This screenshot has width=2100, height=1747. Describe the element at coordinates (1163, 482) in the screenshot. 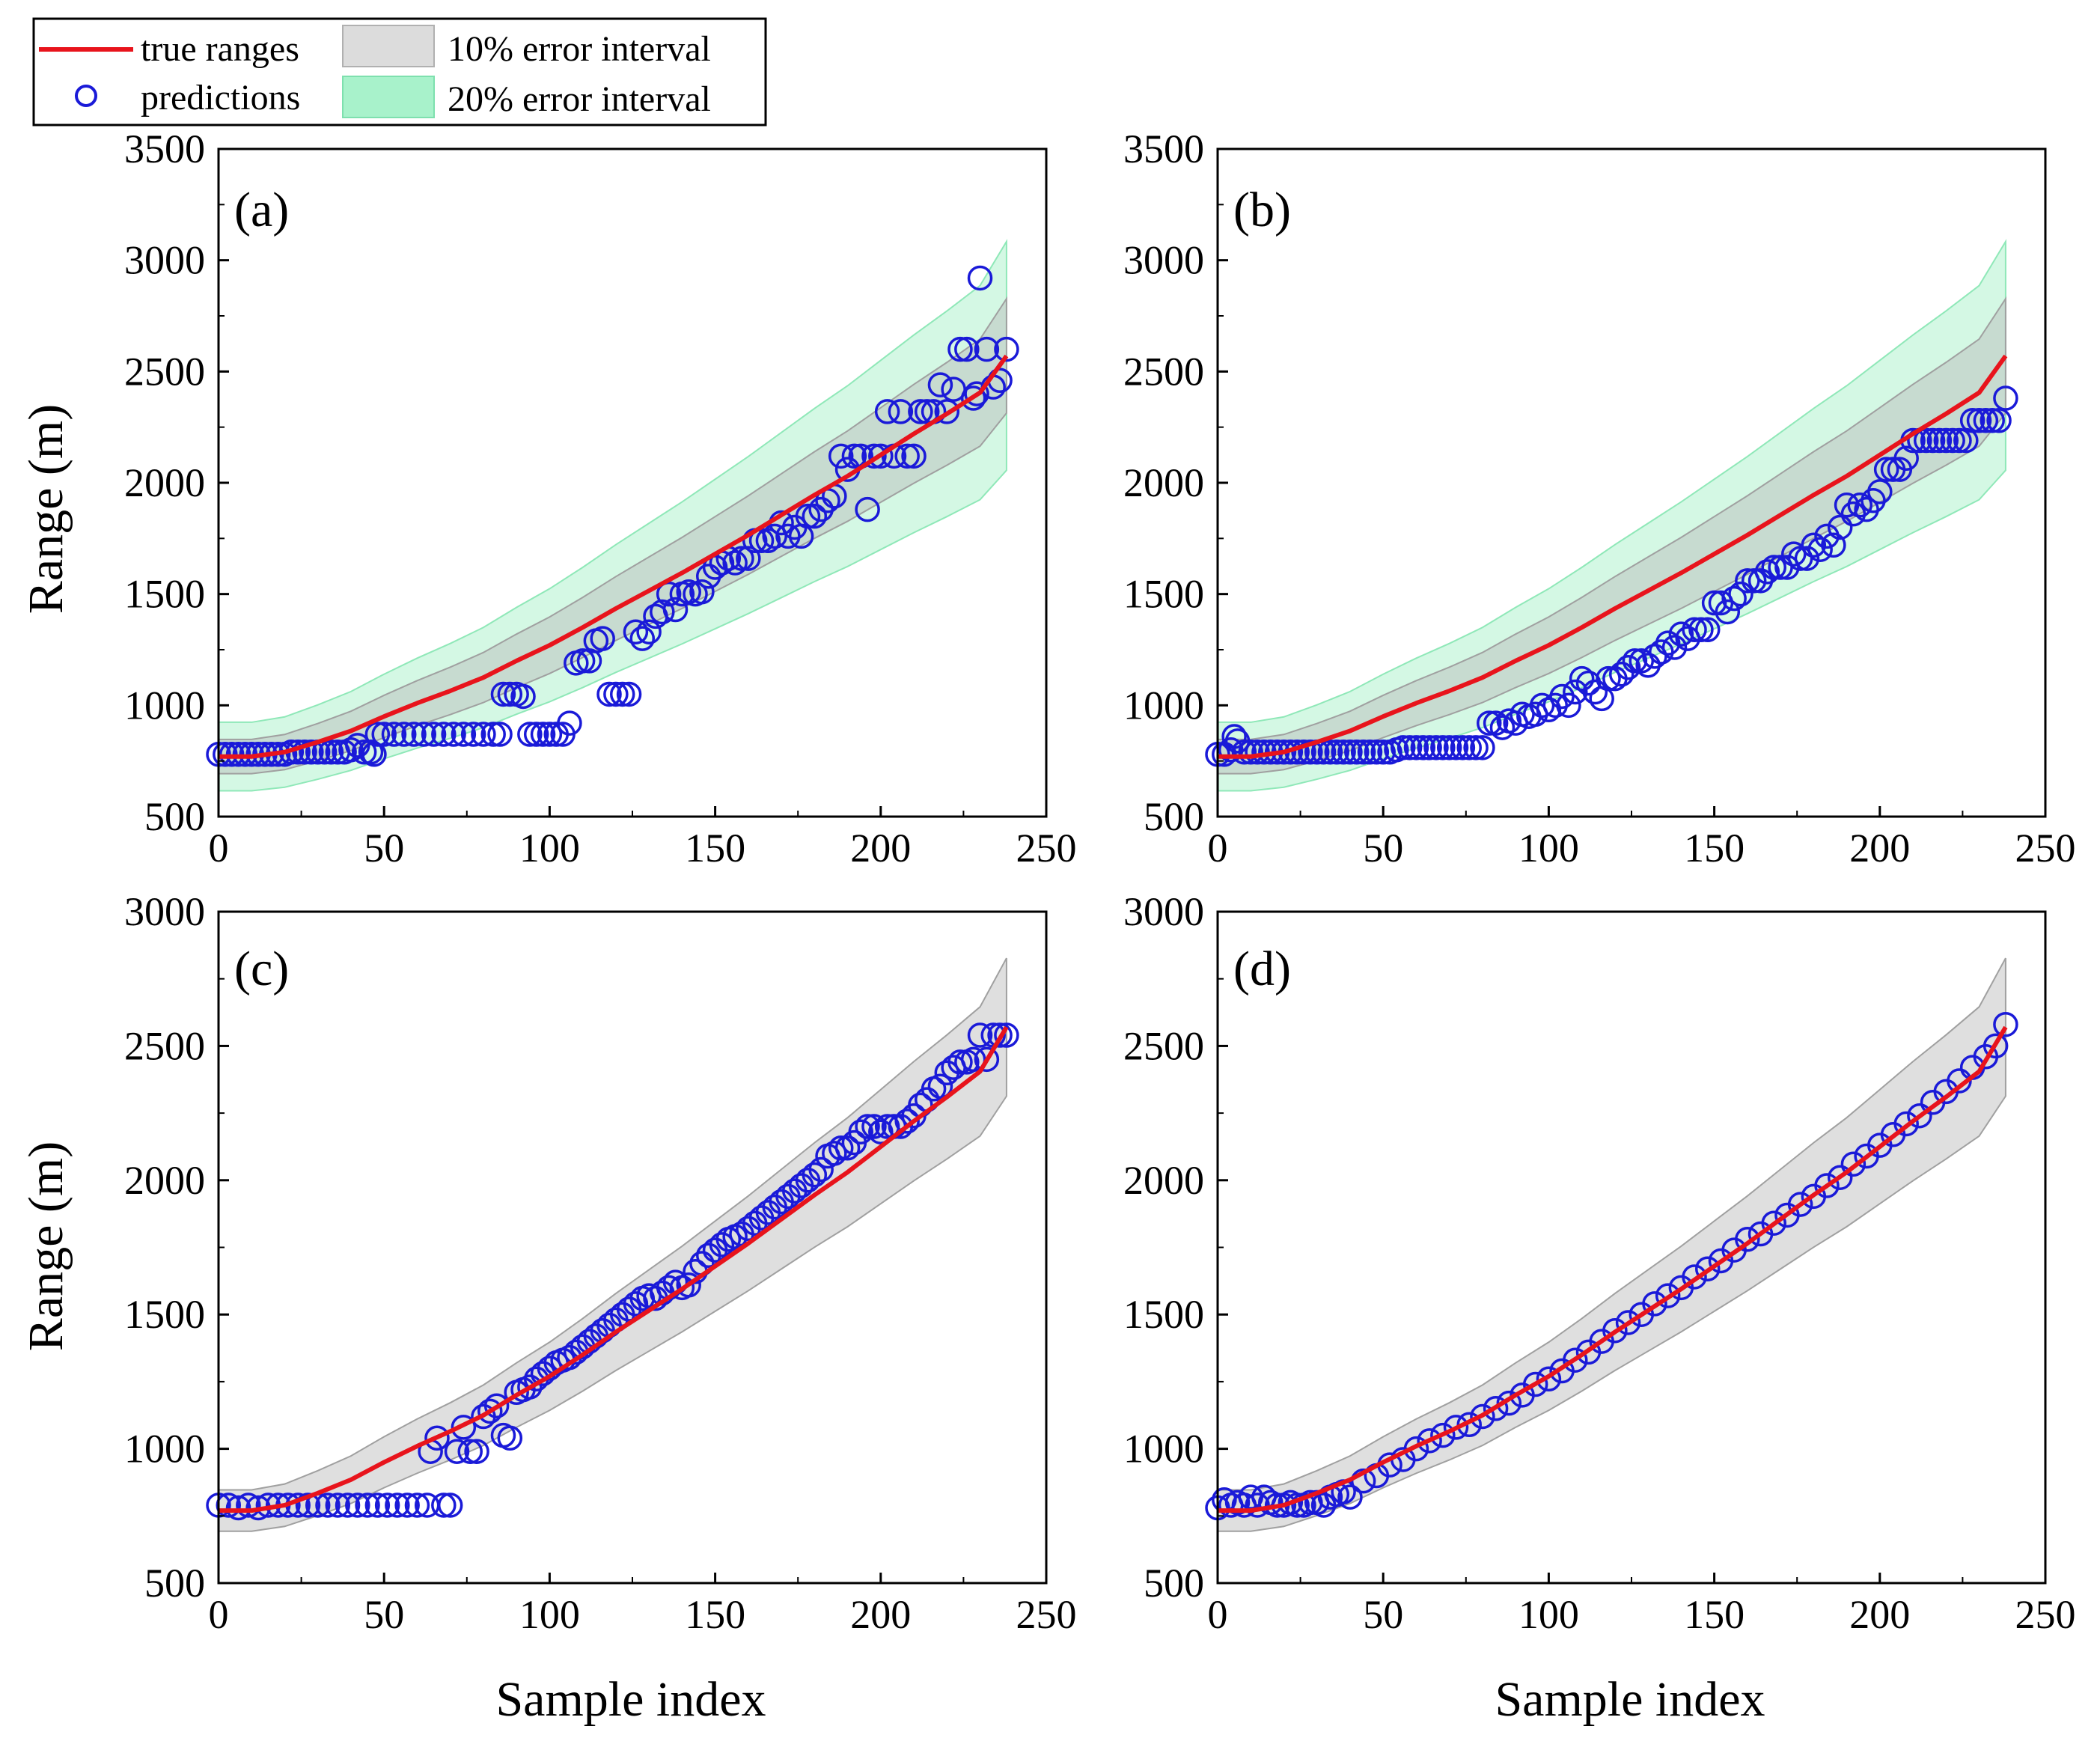

I see `panel-b-ytick-label: 2000` at that location.